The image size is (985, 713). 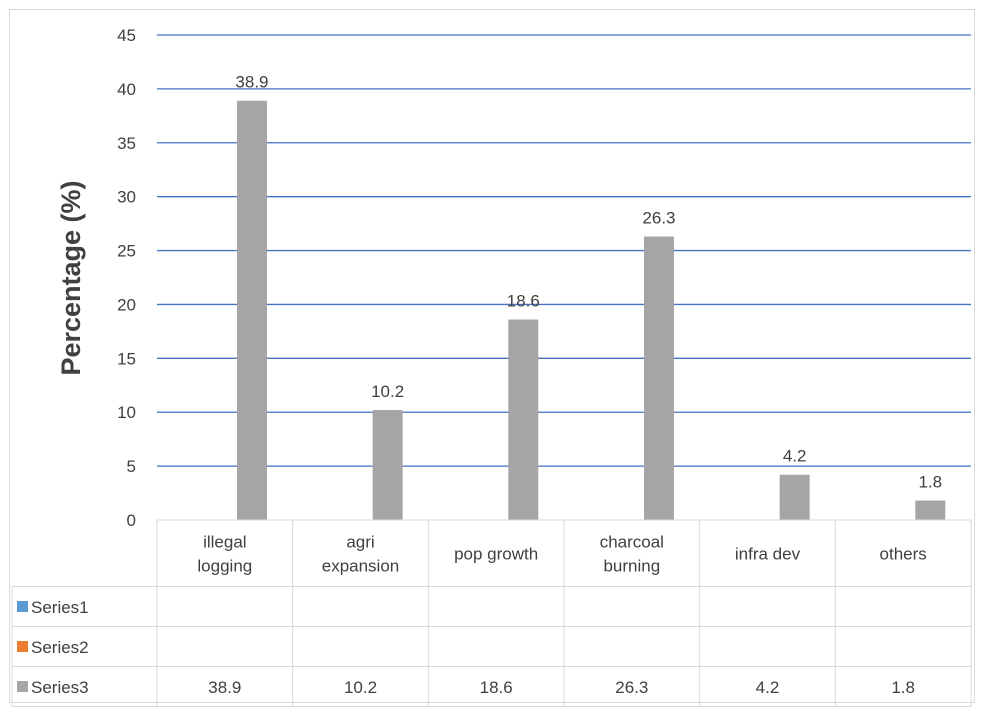 I want to click on x-category-label: burning, so click(x=631, y=566).